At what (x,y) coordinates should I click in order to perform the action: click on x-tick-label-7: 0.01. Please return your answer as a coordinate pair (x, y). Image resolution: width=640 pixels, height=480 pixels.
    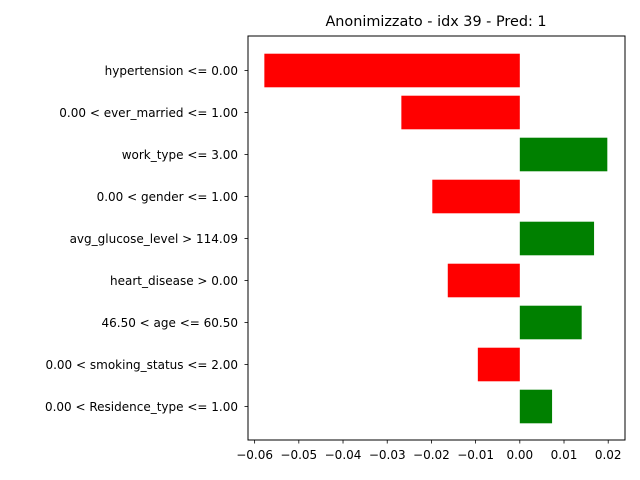
    Looking at the image, I should click on (564, 455).